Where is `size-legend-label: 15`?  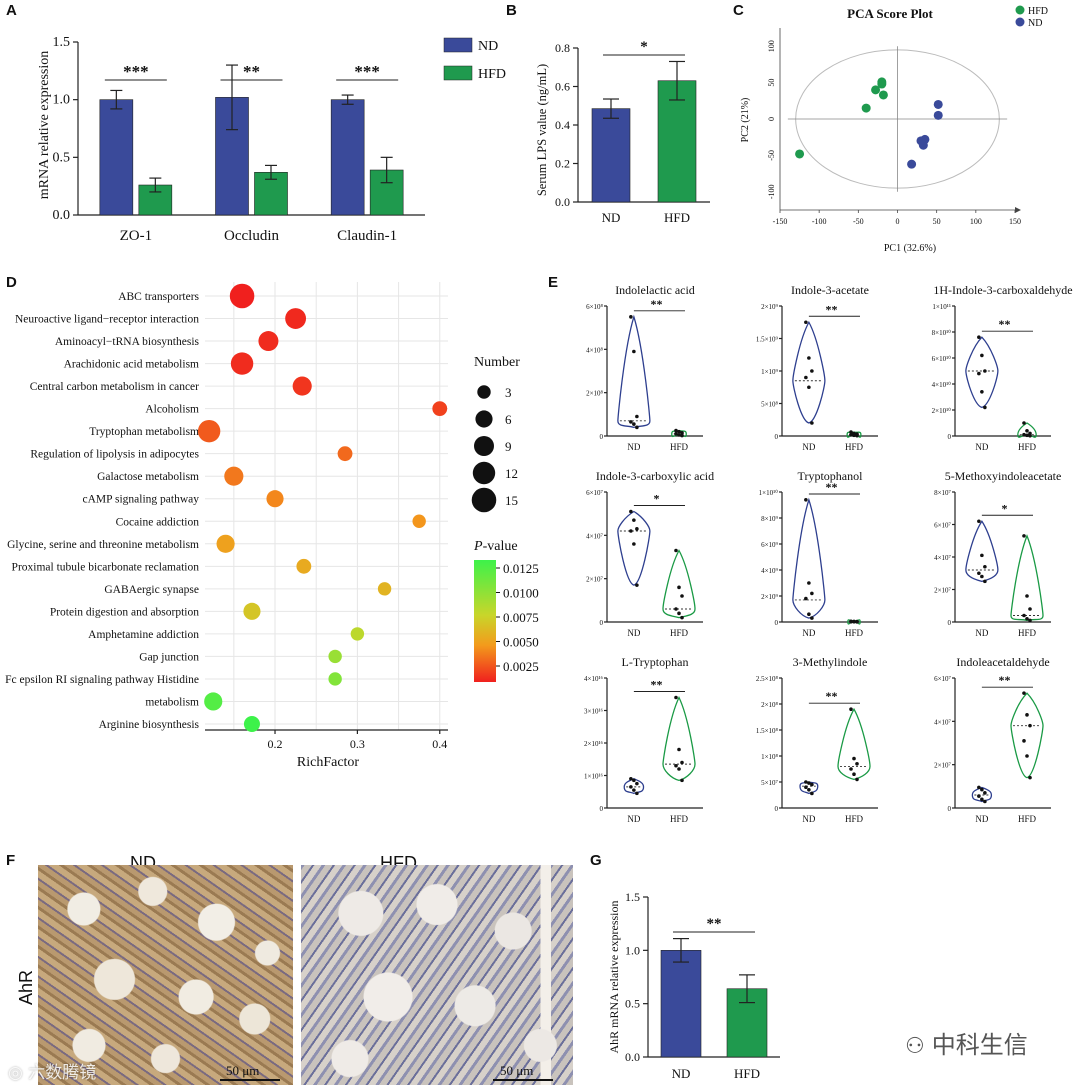
size-legend-label: 15 is located at coordinates (511, 500).